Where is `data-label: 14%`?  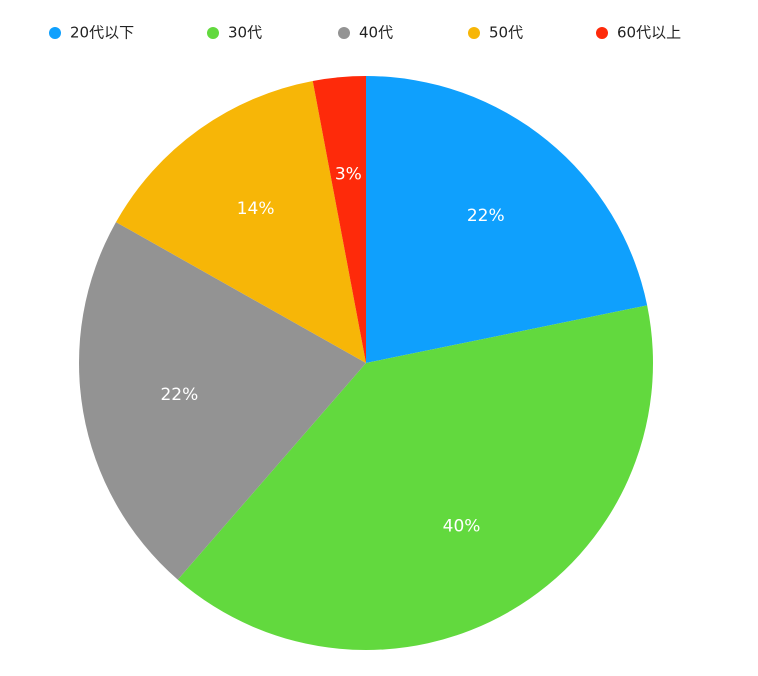 data-label: 14% is located at coordinates (256, 209).